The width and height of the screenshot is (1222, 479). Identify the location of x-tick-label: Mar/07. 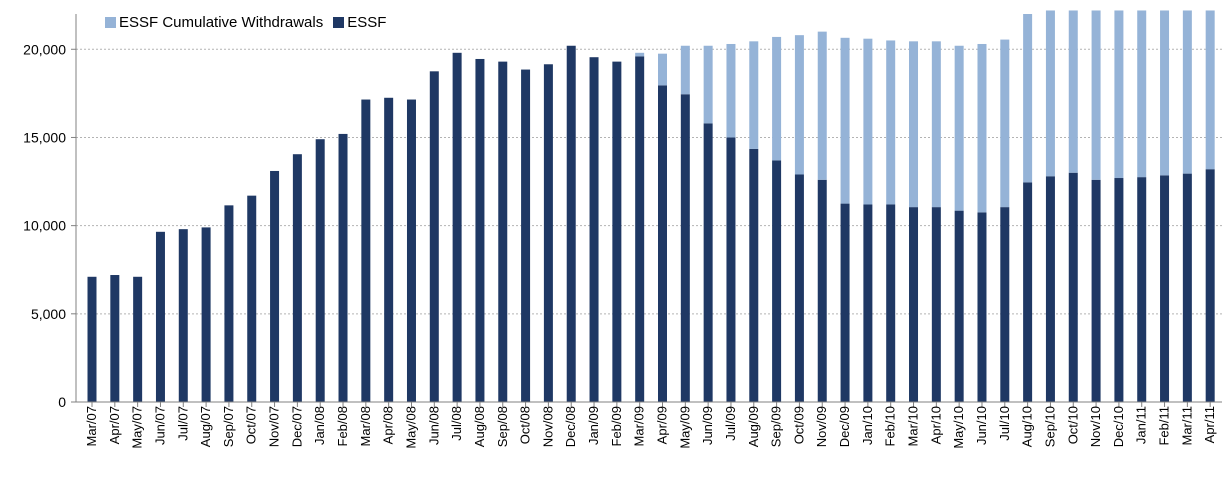
(91, 426).